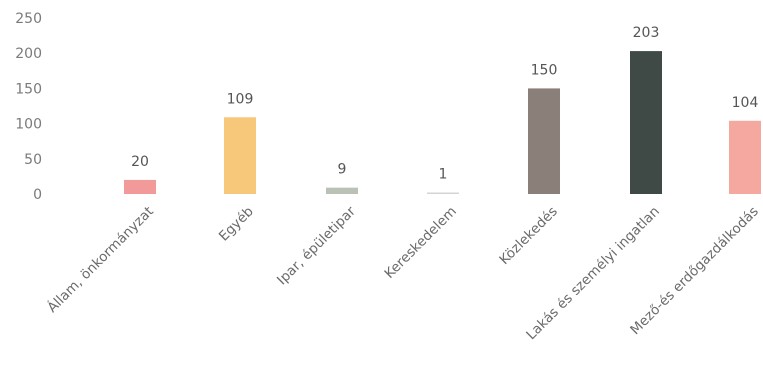 Image resolution: width=763 pixels, height=382 pixels. What do you see at coordinates (443, 175) in the screenshot?
I see `data-label: 1` at bounding box center [443, 175].